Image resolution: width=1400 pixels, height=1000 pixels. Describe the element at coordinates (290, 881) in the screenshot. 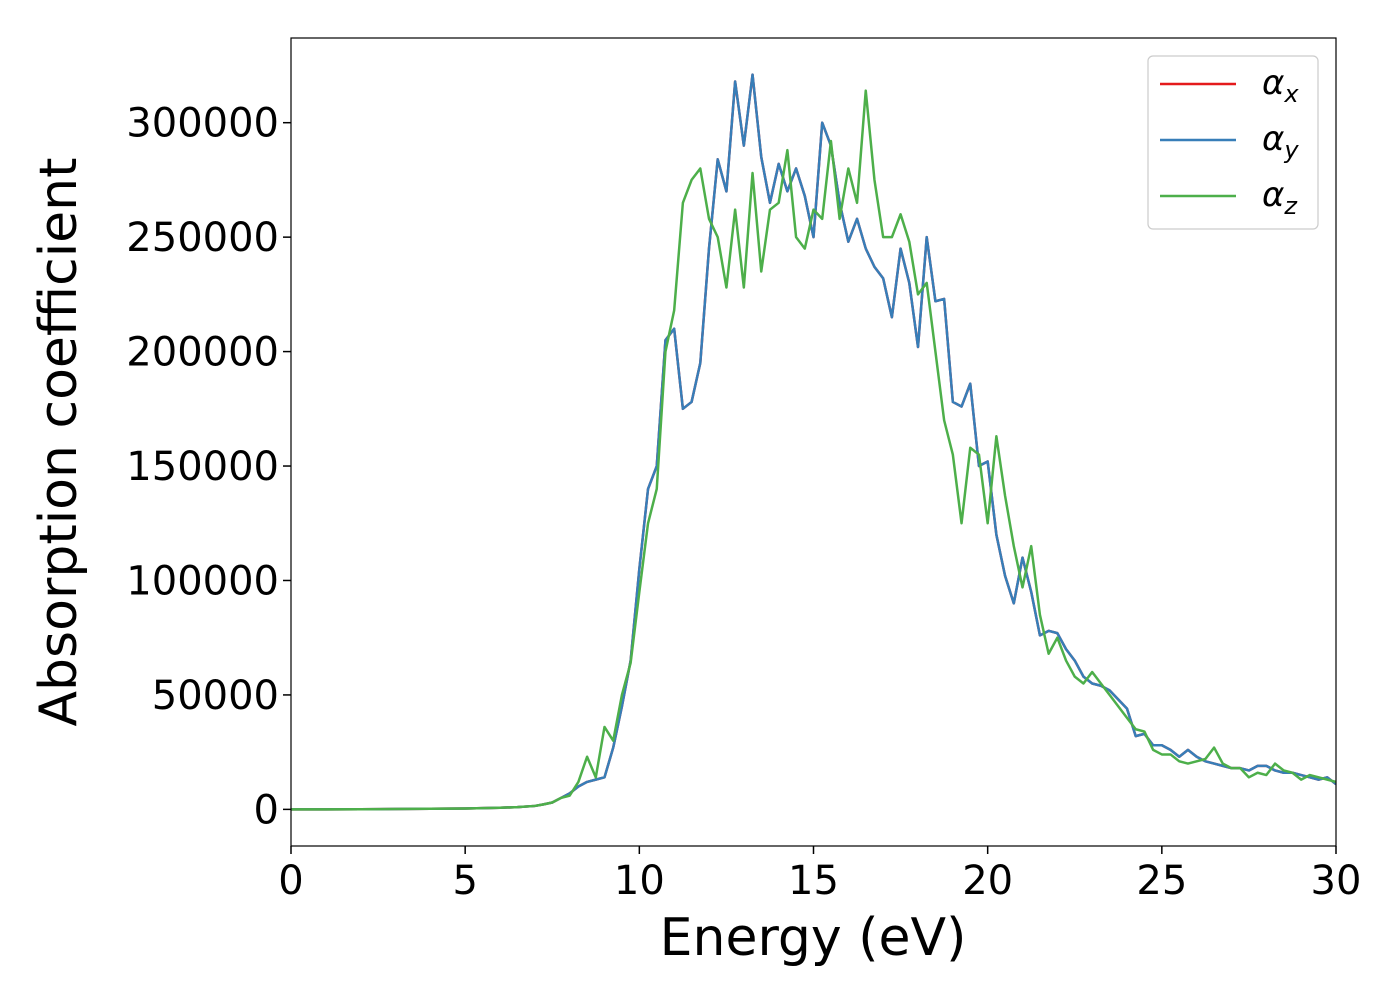

I see `x-tick-label: 0` at that location.